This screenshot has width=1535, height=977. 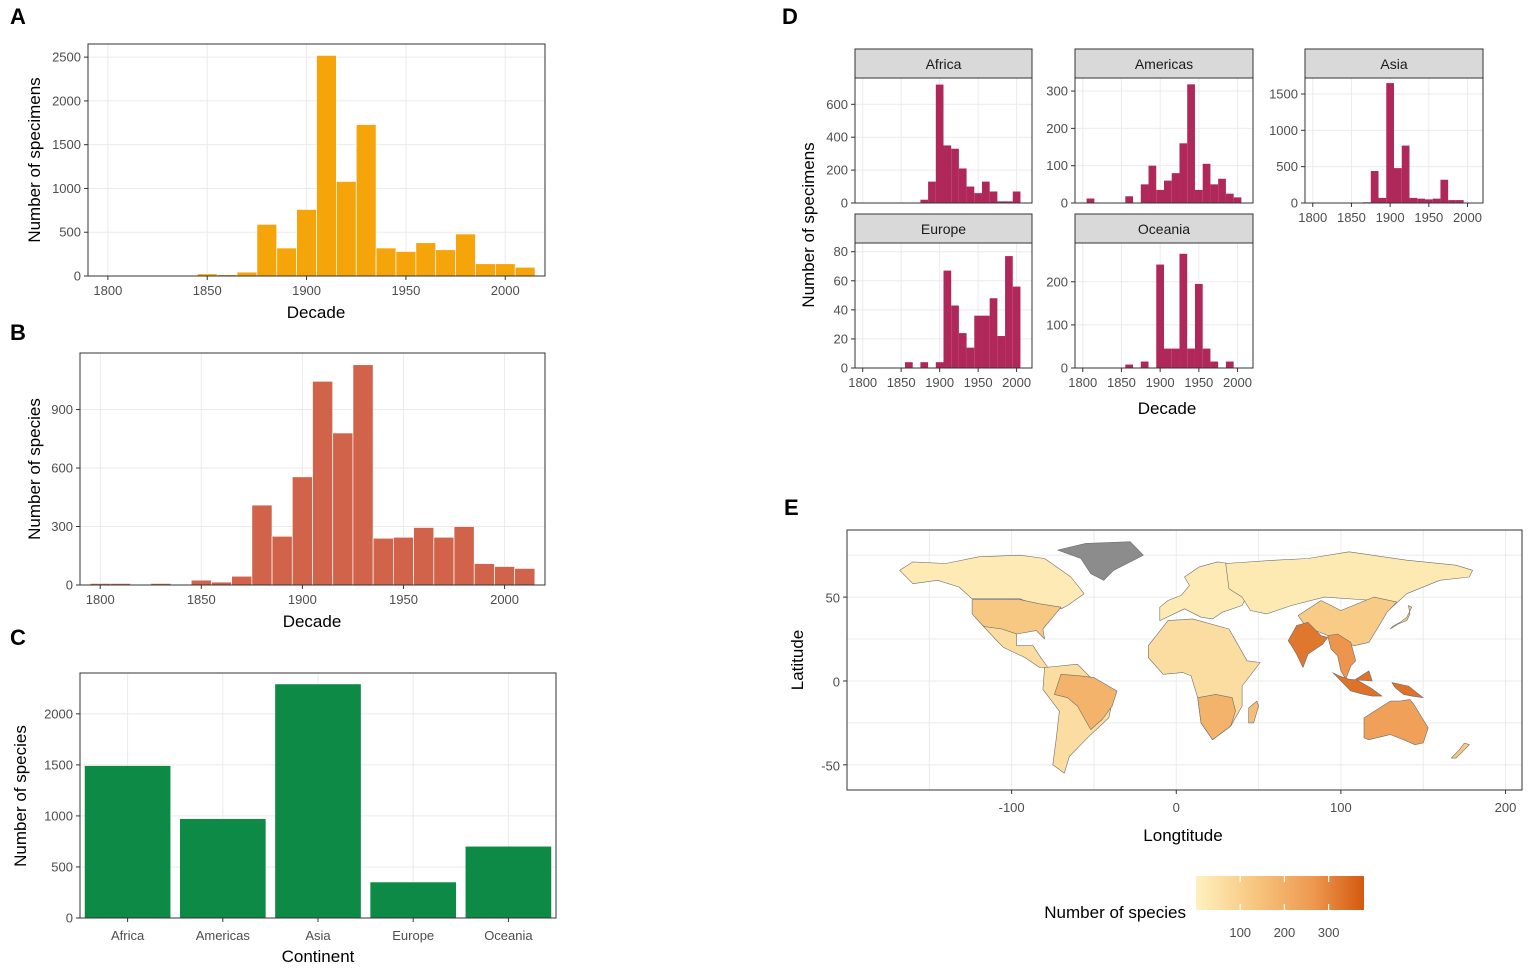 What do you see at coordinates (318, 801) in the screenshot?
I see `bar-asia` at bounding box center [318, 801].